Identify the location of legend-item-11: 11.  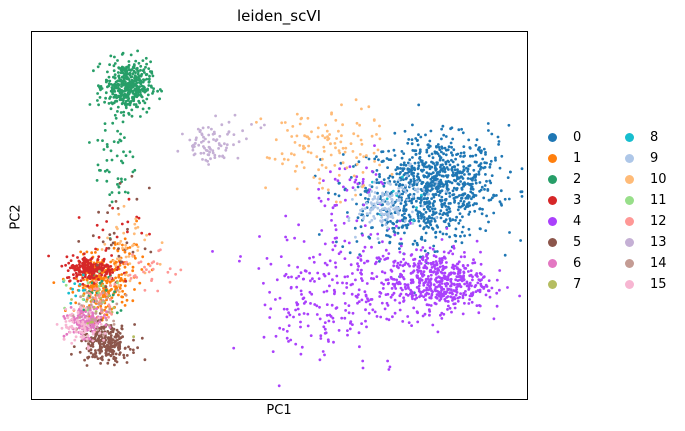
(646, 200).